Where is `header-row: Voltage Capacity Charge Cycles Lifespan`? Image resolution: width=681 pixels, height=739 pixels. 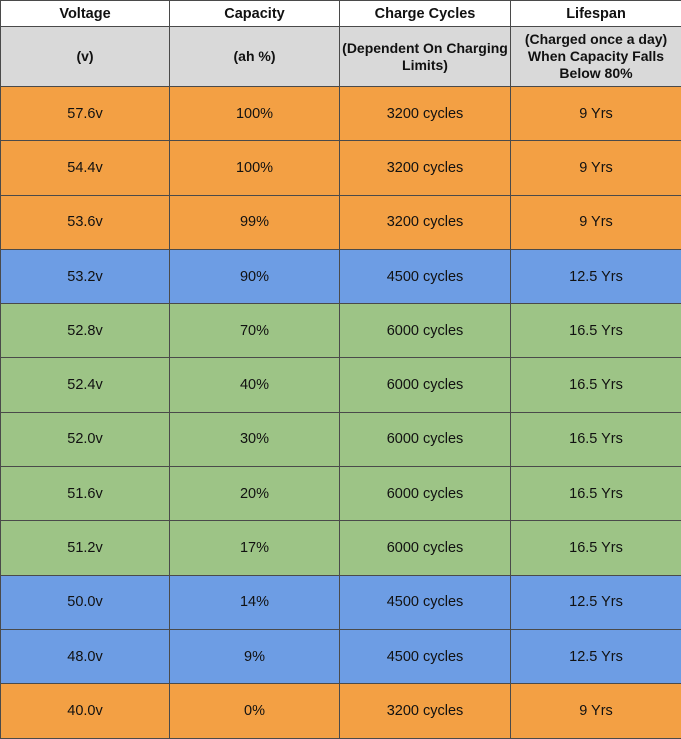 header-row: Voltage Capacity Charge Cycles Lifespan is located at coordinates (341, 14).